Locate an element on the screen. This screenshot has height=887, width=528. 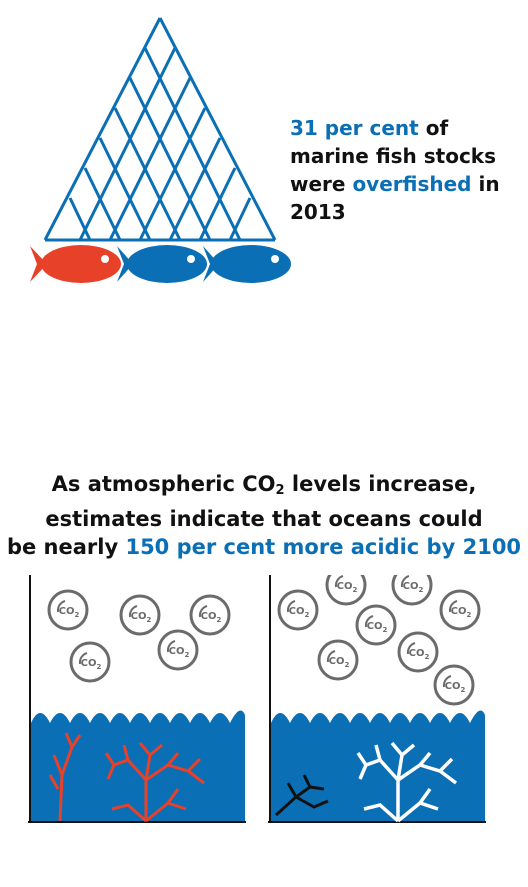
fish-fact-highlight-2: overfished is located at coordinates (412, 184).